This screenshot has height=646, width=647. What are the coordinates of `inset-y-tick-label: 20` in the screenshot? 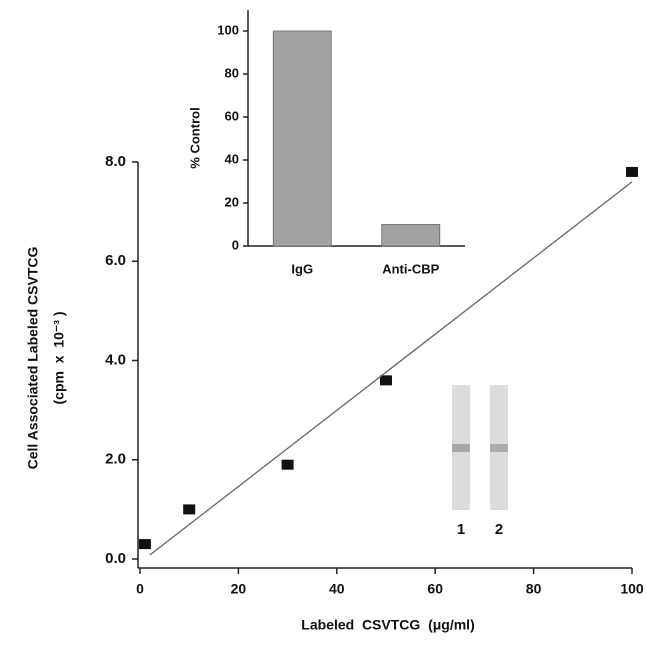 It's located at (232, 201).